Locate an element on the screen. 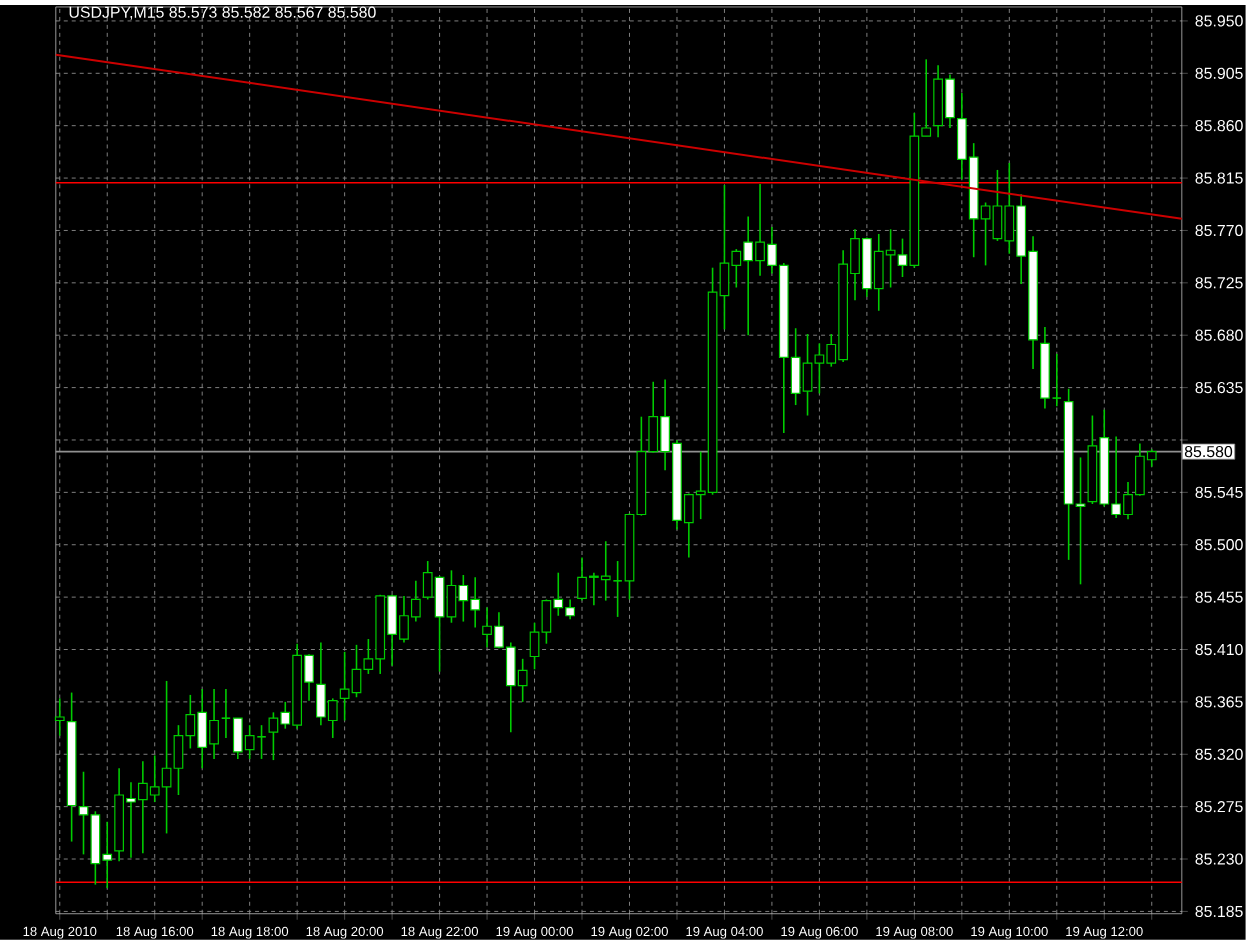  candlestick is located at coordinates (59, 717).